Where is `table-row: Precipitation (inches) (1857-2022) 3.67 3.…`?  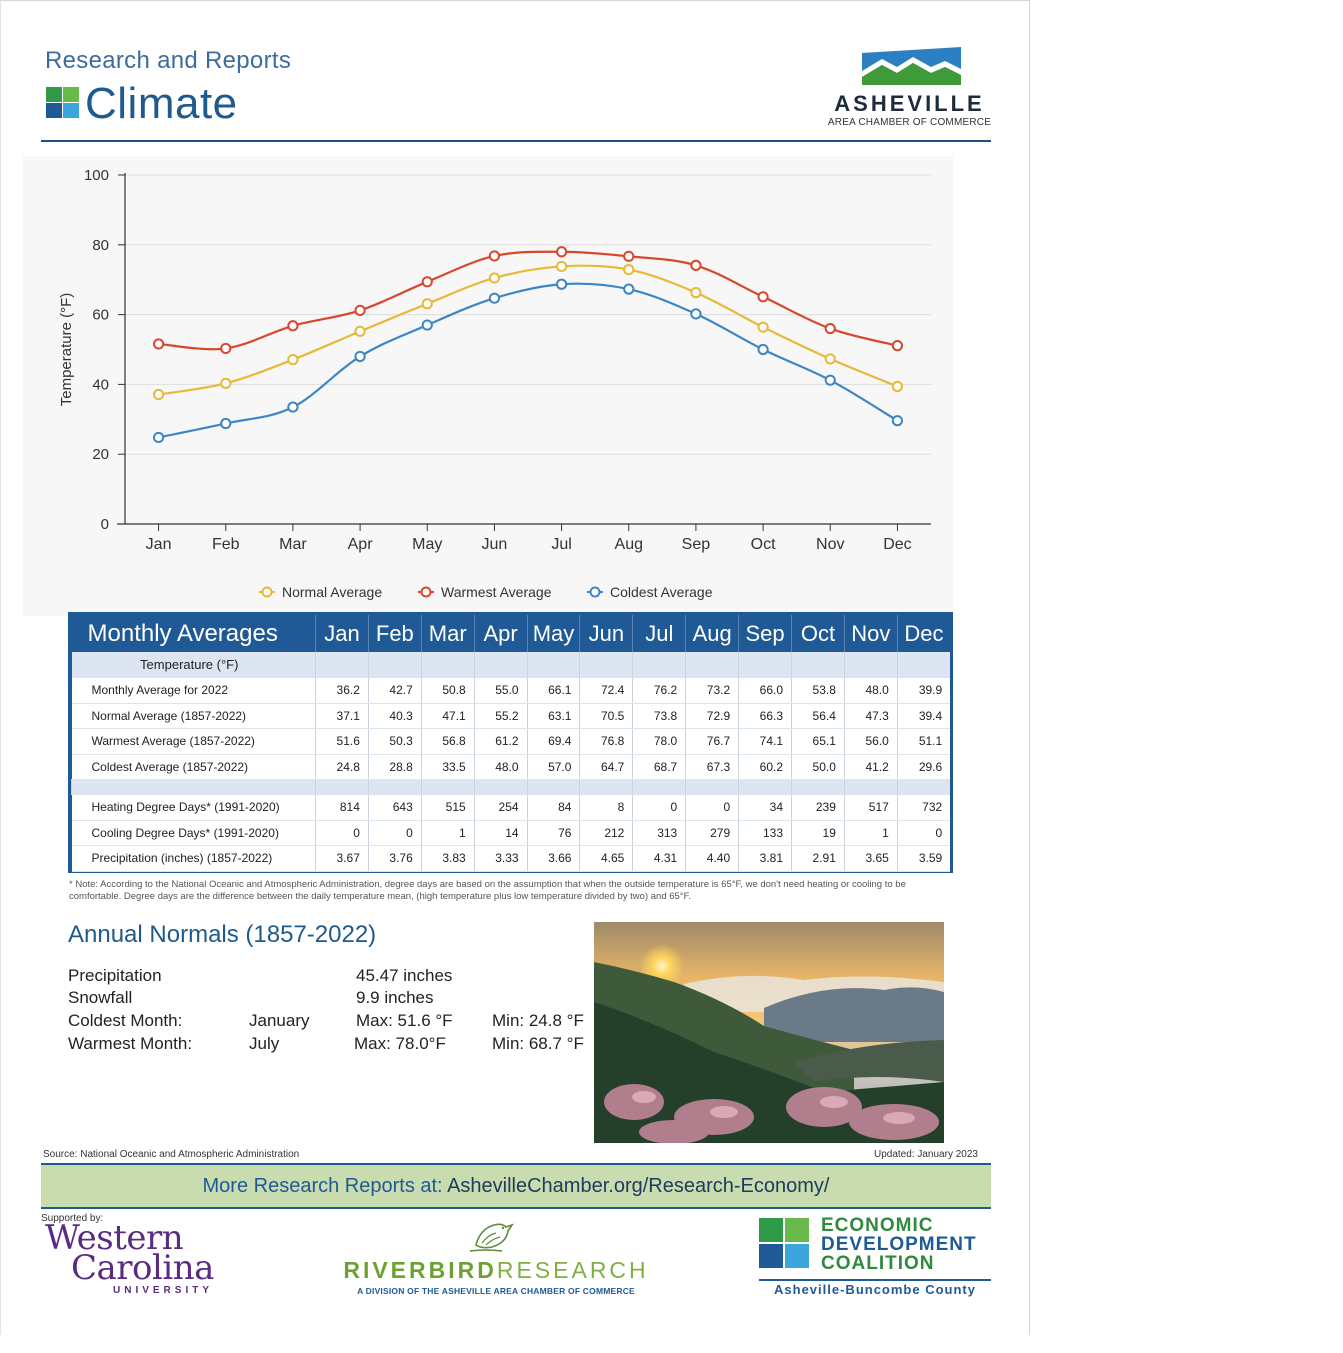 table-row: Precipitation (inches) (1857-2022) 3.67 3.… is located at coordinates (511, 858).